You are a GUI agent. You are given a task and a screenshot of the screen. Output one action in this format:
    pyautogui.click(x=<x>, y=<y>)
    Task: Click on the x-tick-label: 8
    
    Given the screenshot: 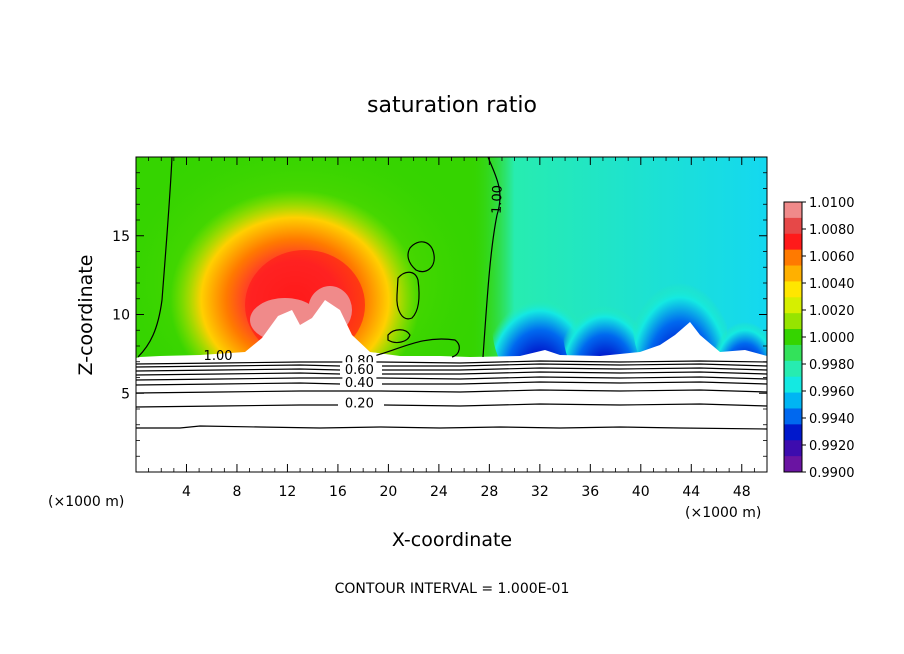 What is the action you would take?
    pyautogui.click(x=236, y=492)
    